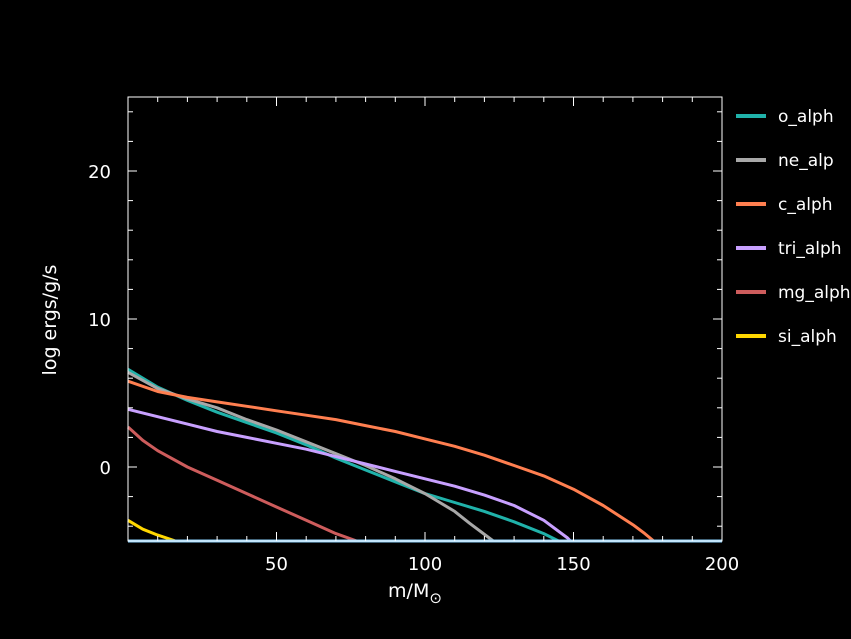 The height and width of the screenshot is (639, 851). I want to click on legend-label: si_alph, so click(807, 337).